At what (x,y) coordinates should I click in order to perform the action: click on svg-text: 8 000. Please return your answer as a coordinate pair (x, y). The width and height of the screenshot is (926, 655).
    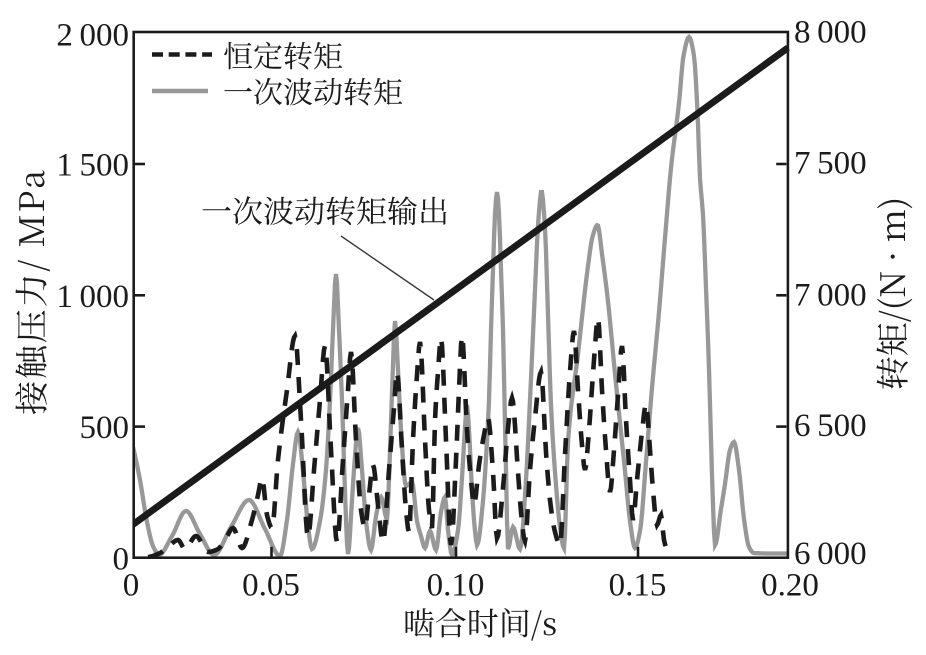
    Looking at the image, I should click on (830, 33).